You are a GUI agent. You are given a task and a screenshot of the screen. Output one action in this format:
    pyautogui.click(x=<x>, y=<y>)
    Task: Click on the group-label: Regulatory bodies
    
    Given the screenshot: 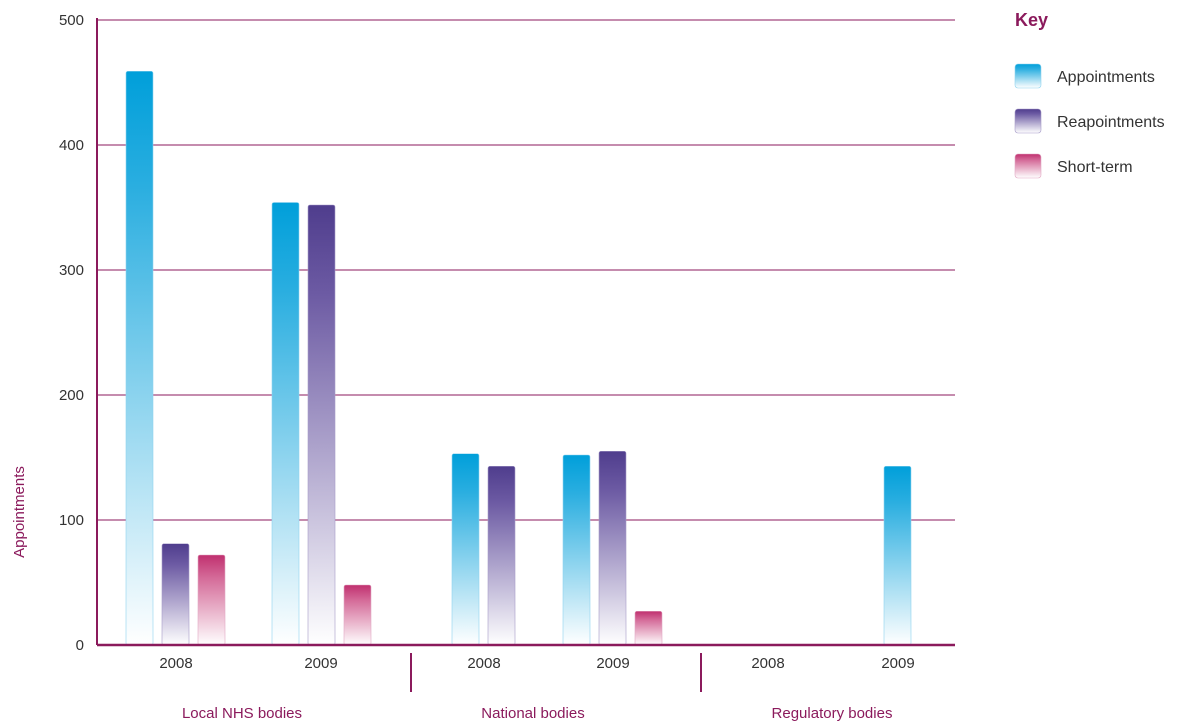 What is the action you would take?
    pyautogui.click(x=832, y=713)
    